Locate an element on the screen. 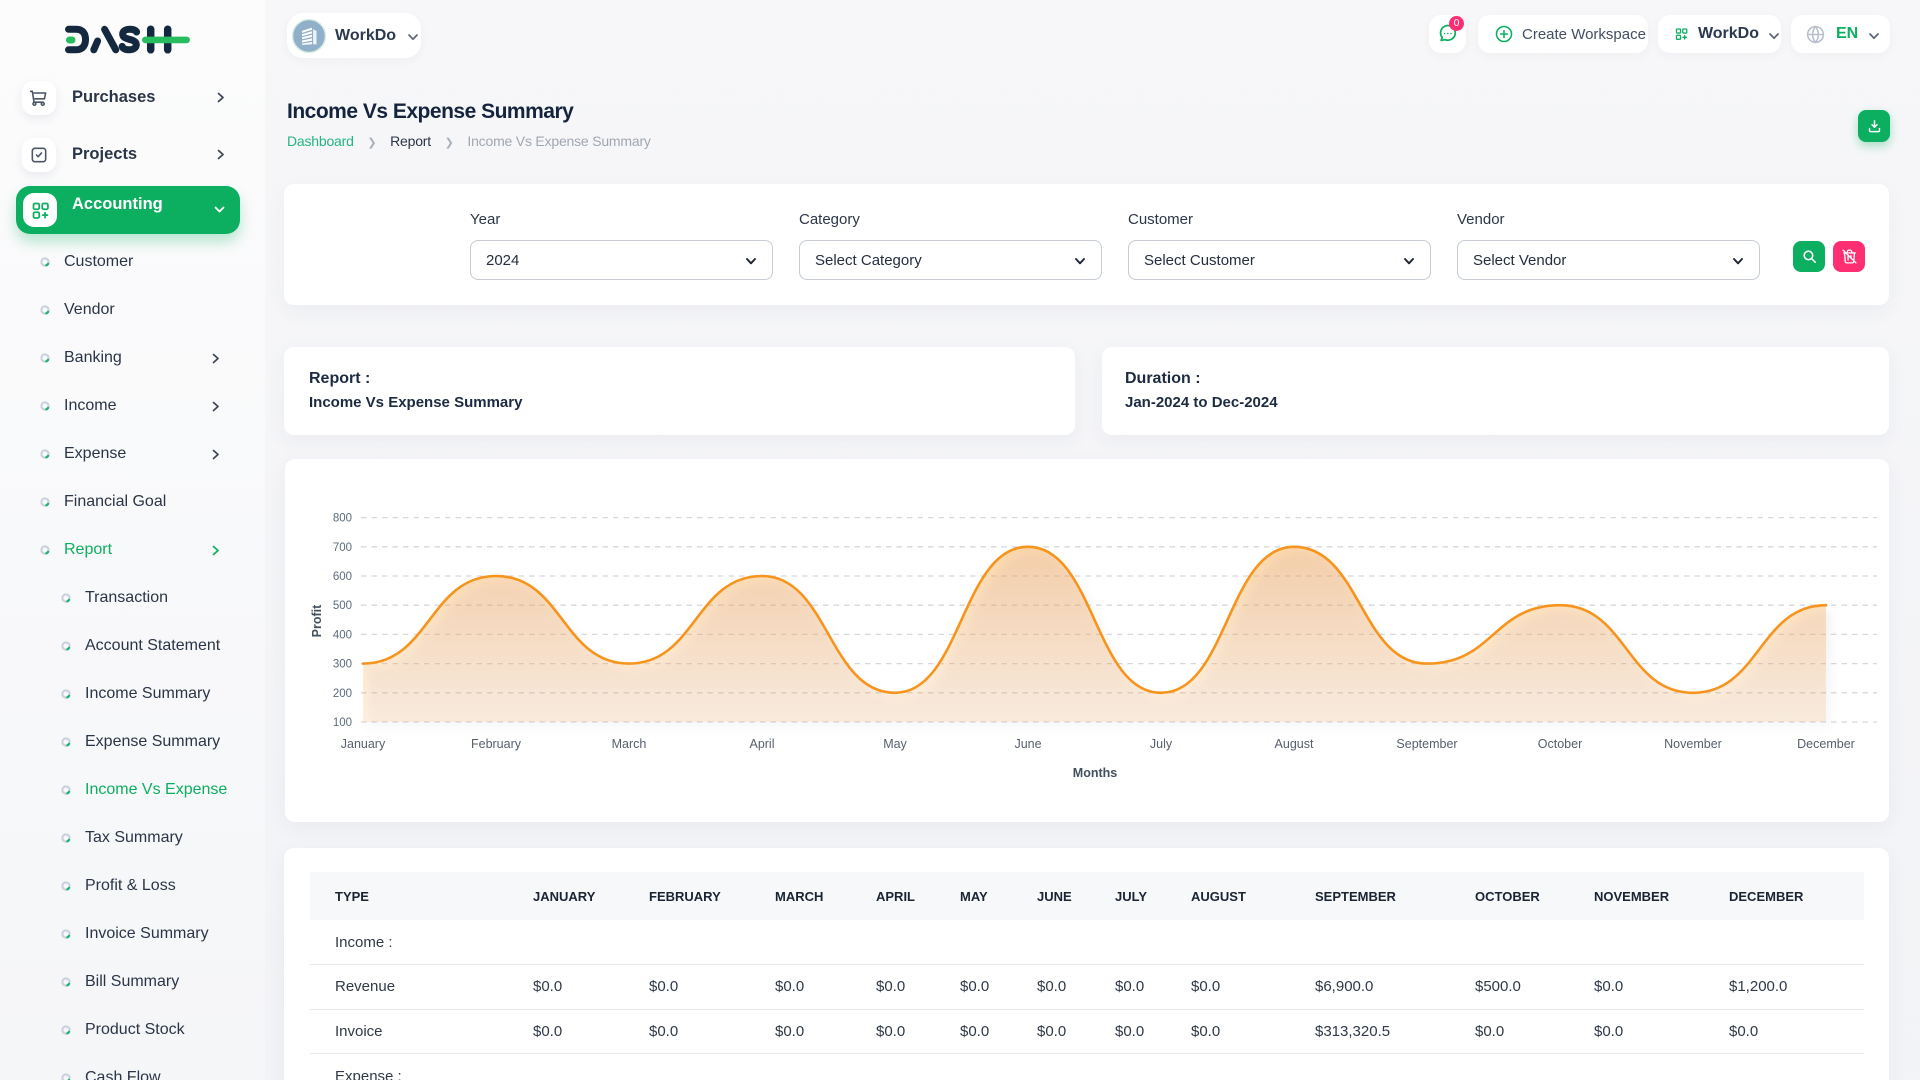 The height and width of the screenshot is (1080, 1920). svg-text: July is located at coordinates (1161, 744).